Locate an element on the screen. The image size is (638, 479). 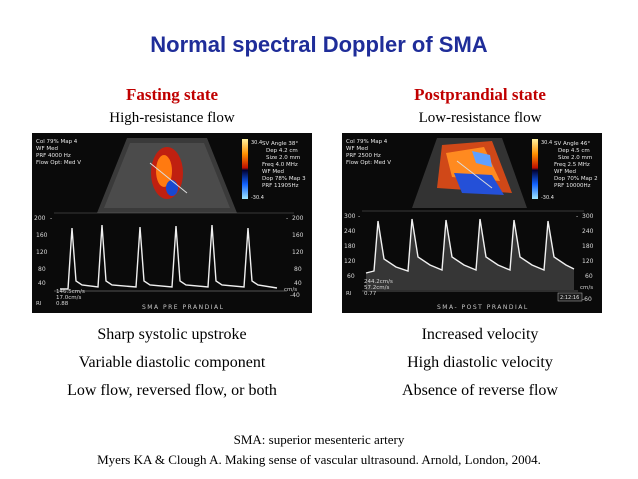
fasting-image-caption: SMA PRE PRANDIAL is located at coordinates (183, 307).